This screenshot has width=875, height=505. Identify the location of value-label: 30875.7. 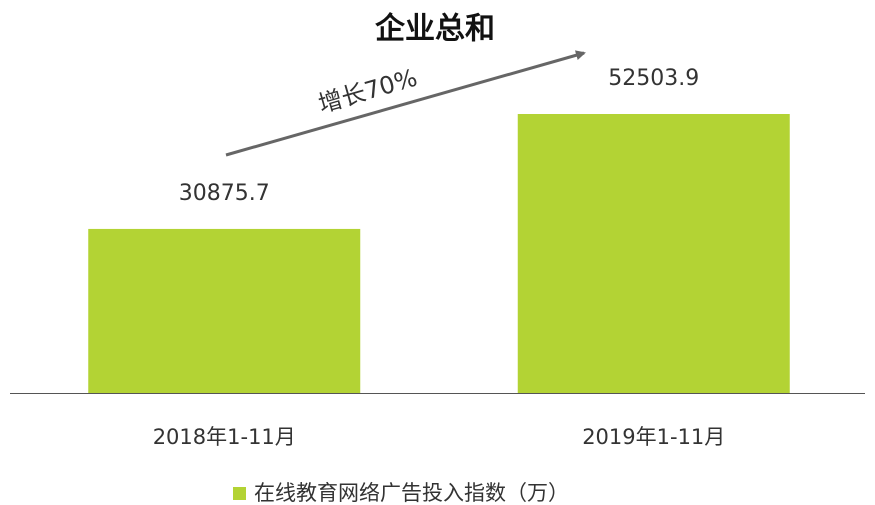
(224, 193).